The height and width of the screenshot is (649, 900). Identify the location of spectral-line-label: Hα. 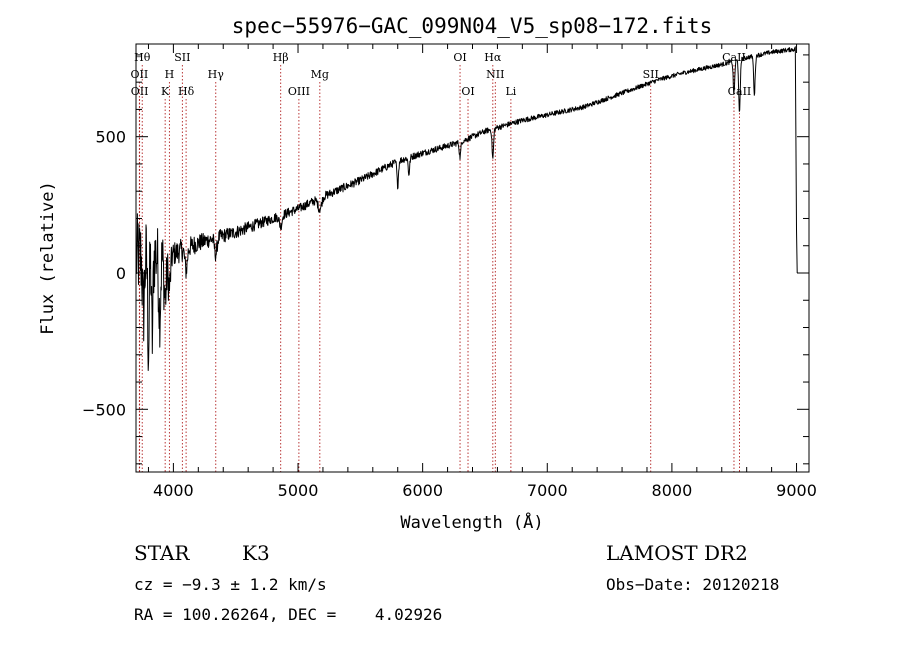
(493, 57).